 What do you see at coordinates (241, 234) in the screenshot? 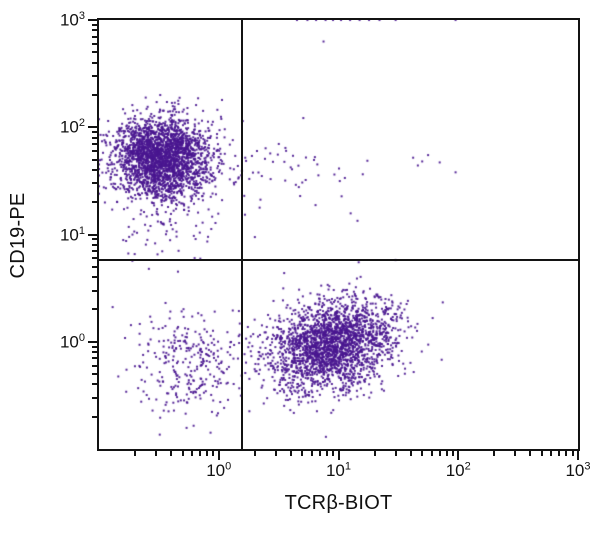
I see `quadrant-gate-vertical-line` at bounding box center [241, 234].